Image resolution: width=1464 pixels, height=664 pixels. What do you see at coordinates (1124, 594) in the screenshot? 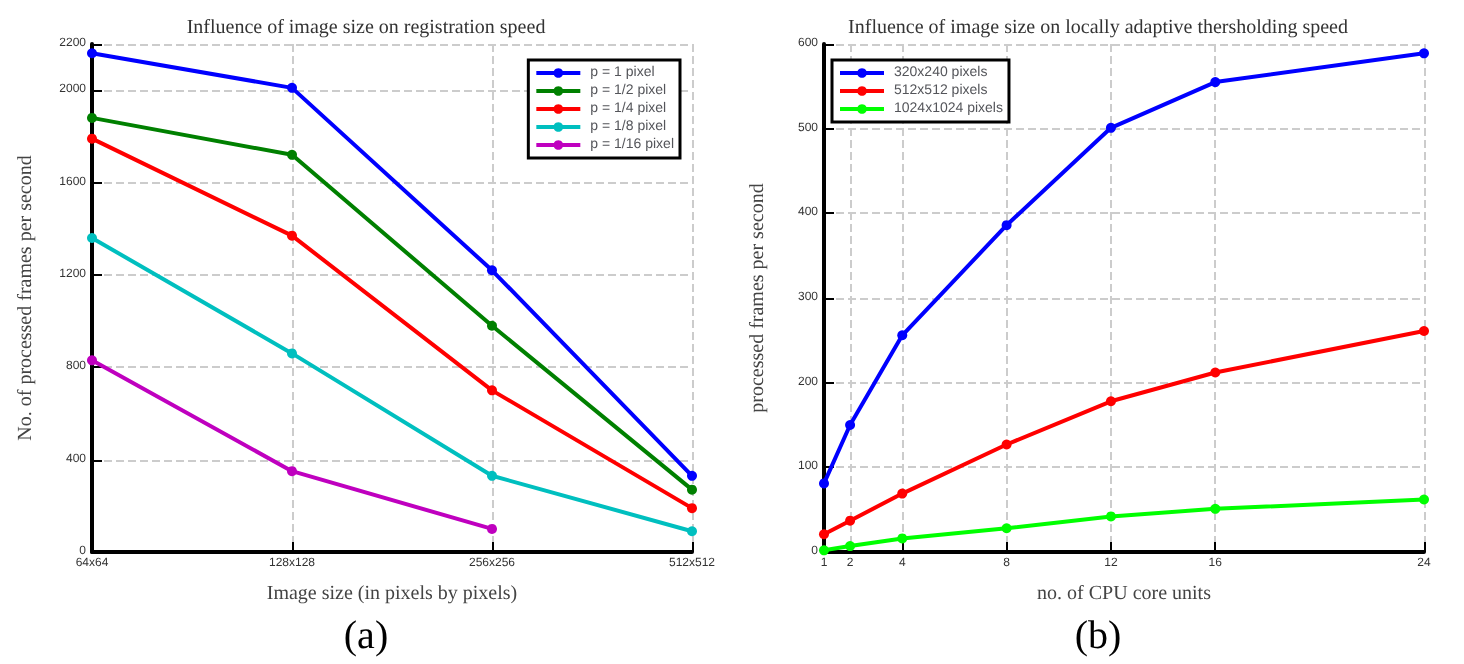
I see `x-axis-title: no. of CPU core units` at bounding box center [1124, 594].